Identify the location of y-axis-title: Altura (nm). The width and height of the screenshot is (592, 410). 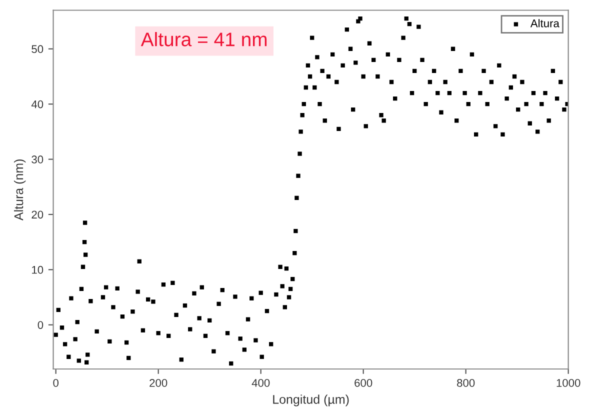
(20, 190).